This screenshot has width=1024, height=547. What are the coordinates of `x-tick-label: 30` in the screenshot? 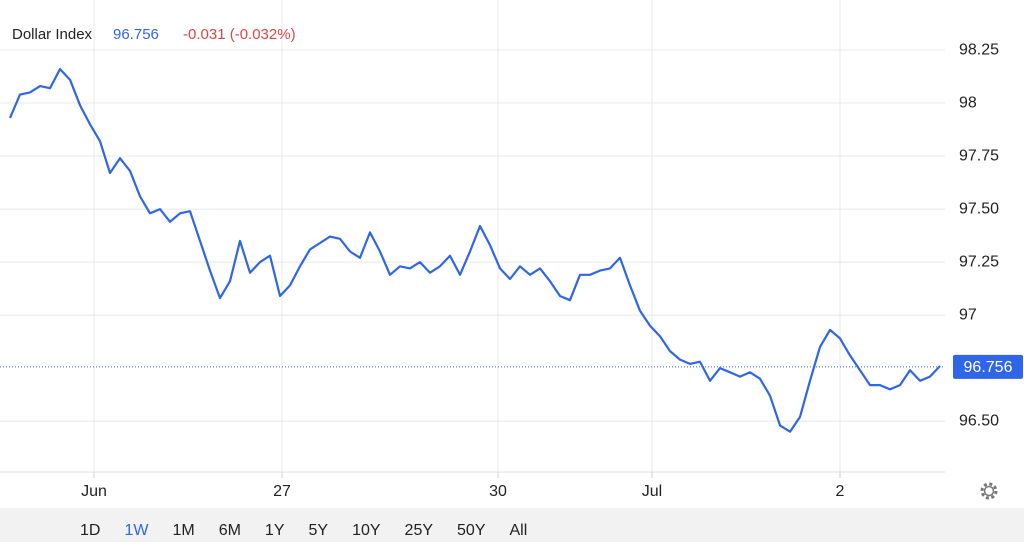 It's located at (498, 491).